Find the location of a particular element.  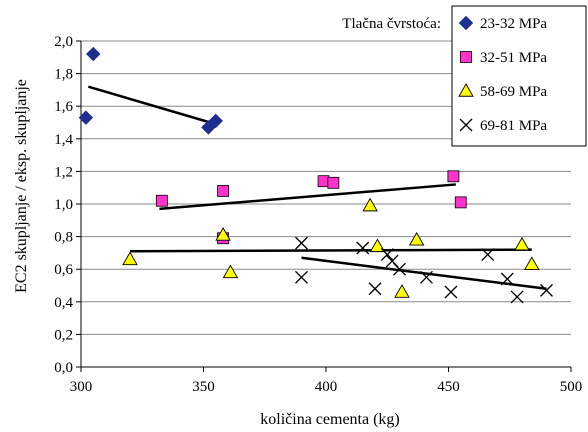

point-s3-4-stroke-b is located at coordinates (387, 254).